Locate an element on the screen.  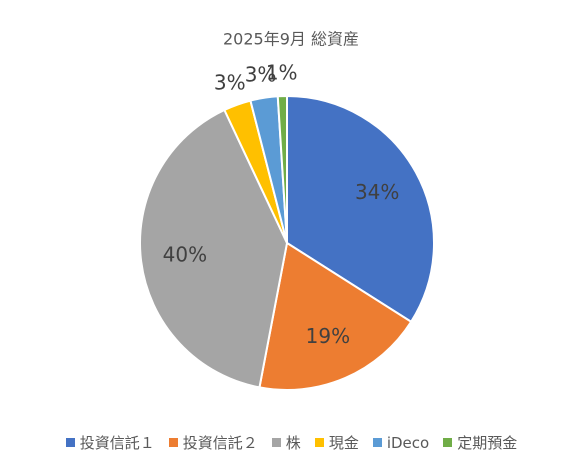
legend-label: 株 is located at coordinates (293, 443).